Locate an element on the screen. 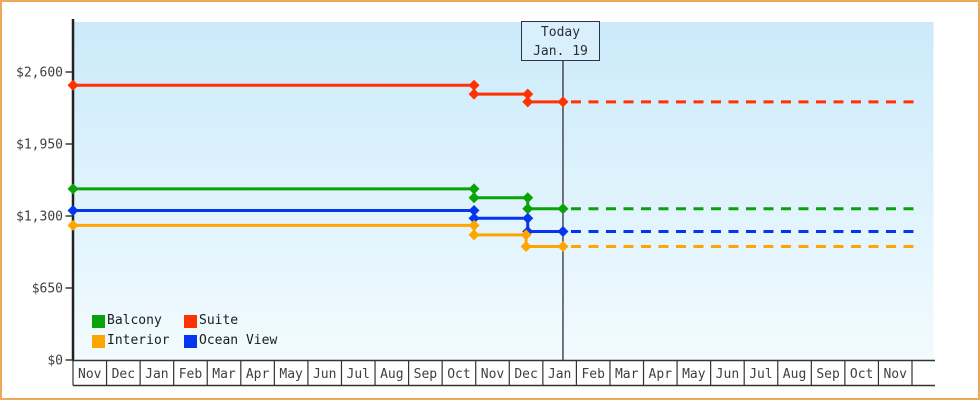  legend-item-suite: Suite is located at coordinates (230, 321).